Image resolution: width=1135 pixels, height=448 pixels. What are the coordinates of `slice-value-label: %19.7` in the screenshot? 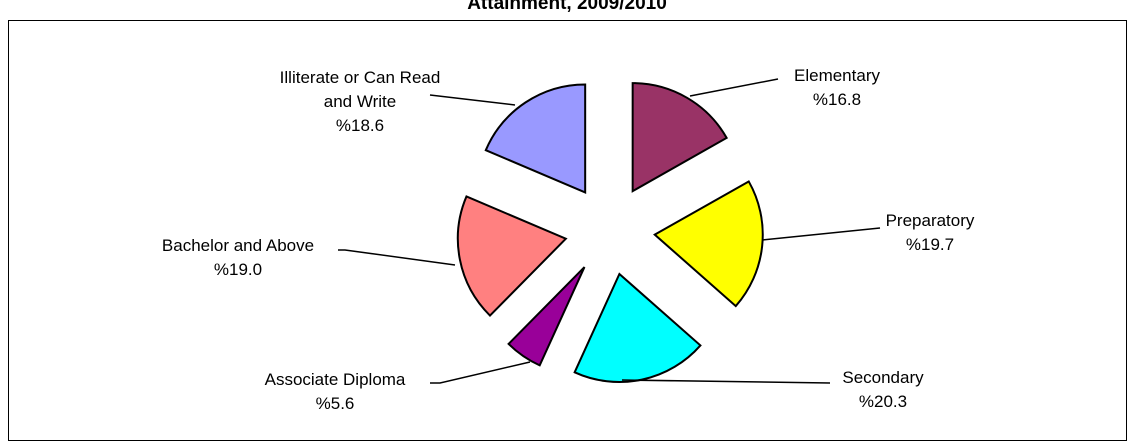 It's located at (930, 244).